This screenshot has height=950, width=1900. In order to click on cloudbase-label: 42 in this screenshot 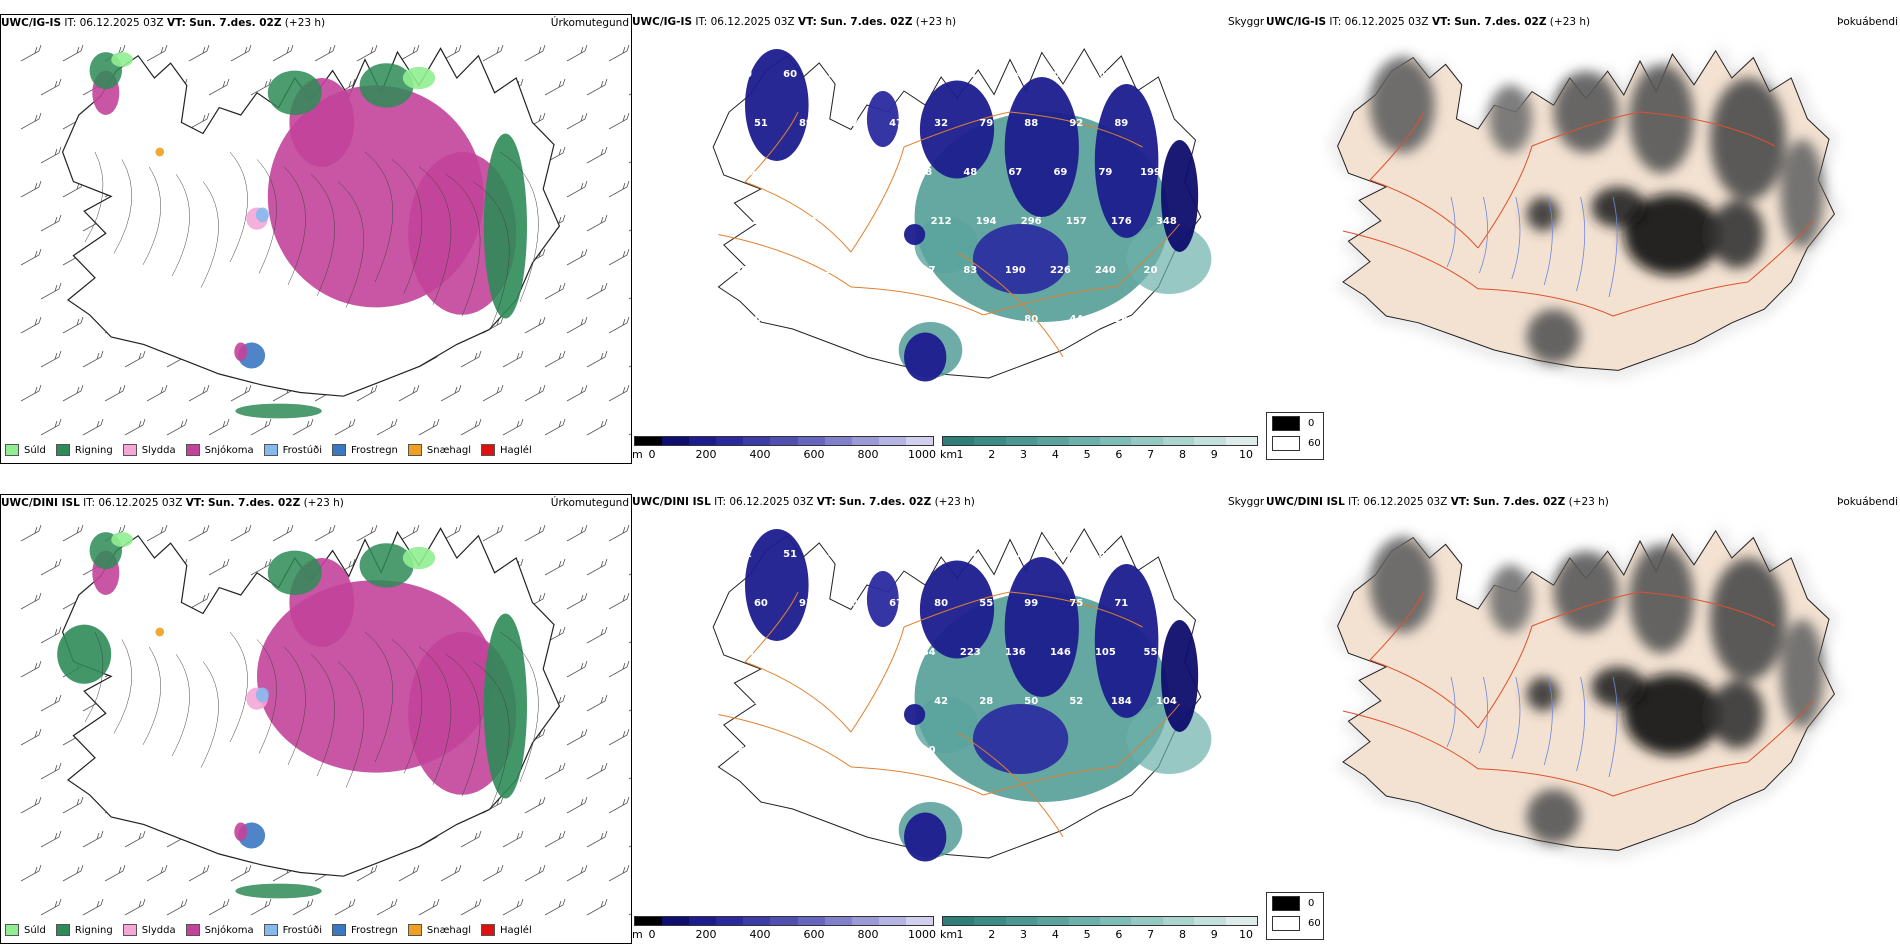, I will do `click(941, 701)`.